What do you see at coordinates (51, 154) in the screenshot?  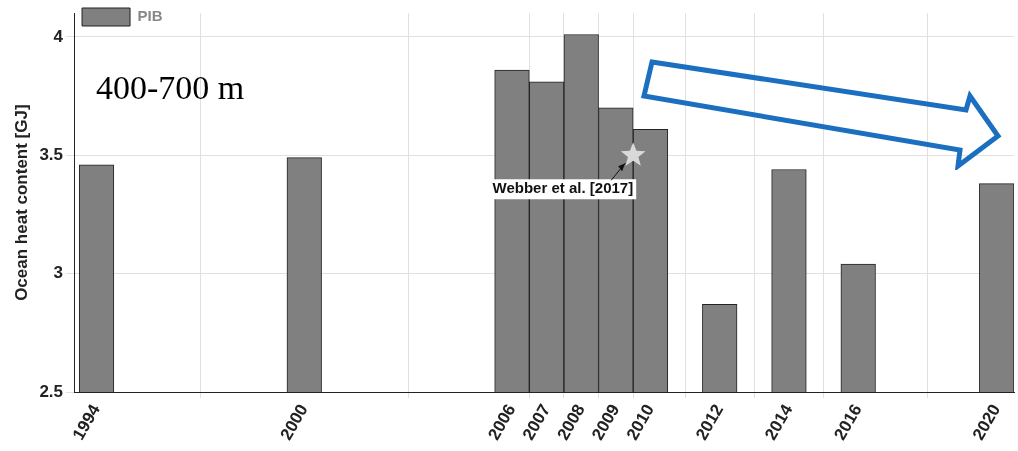 I see `y-tick-label: 3.5` at bounding box center [51, 154].